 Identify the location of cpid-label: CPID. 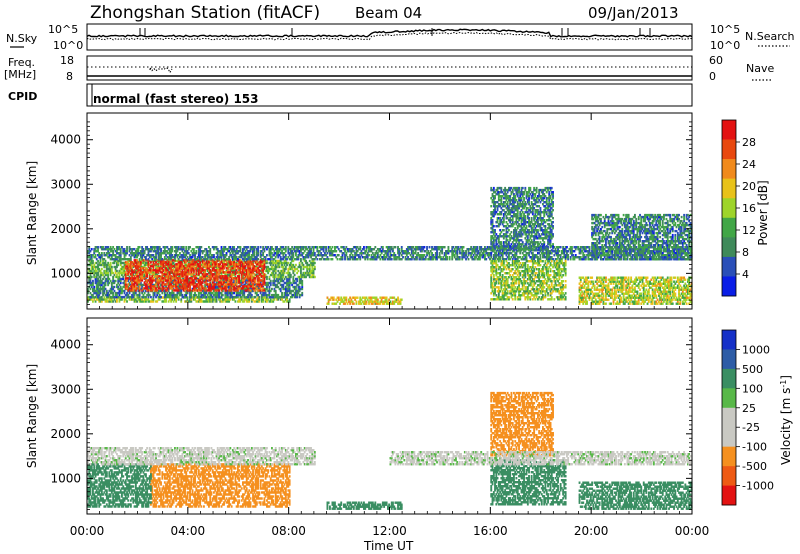
(22, 96).